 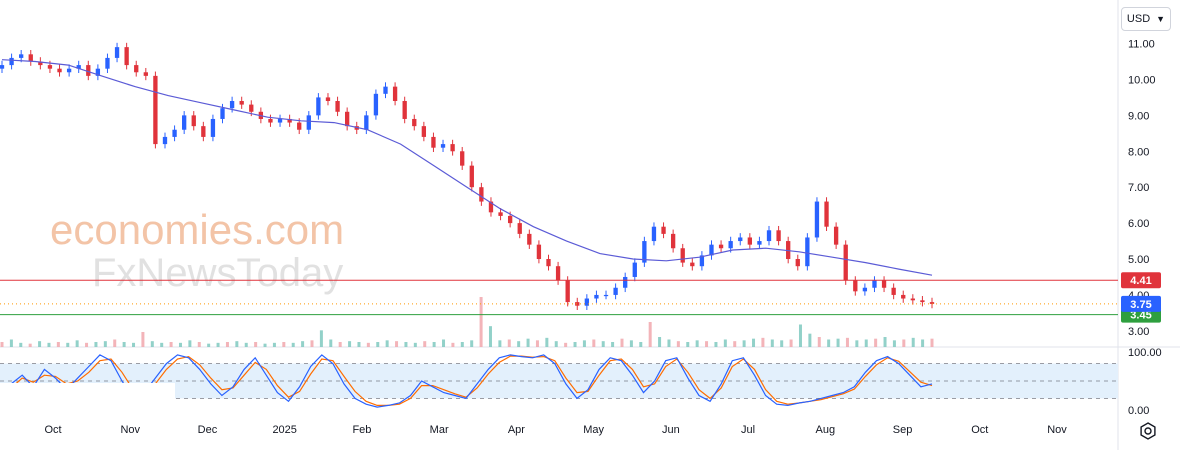 What do you see at coordinates (1148, 431) in the screenshot?
I see `settings-gear-icon` at bounding box center [1148, 431].